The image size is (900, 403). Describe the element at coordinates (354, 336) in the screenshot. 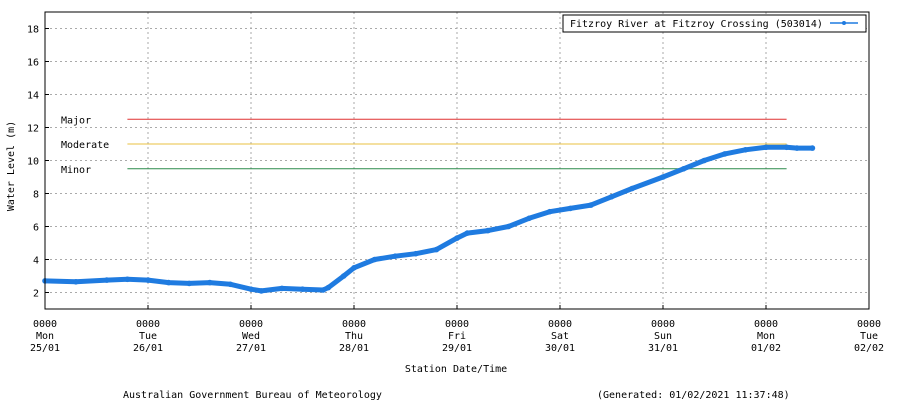

I see `x-tick-label-day: Thu` at that location.